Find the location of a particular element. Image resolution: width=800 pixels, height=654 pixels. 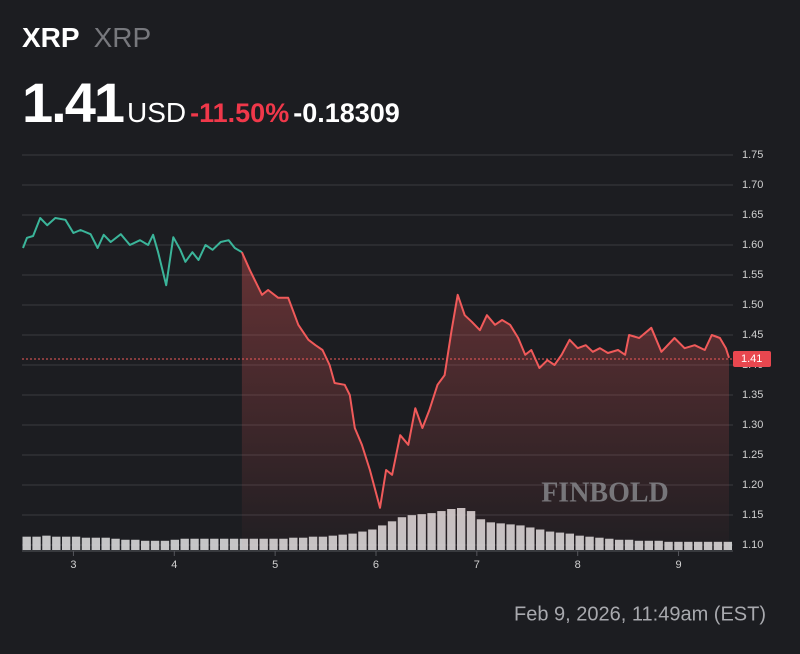

x-tick-label: 7 is located at coordinates (477, 565).